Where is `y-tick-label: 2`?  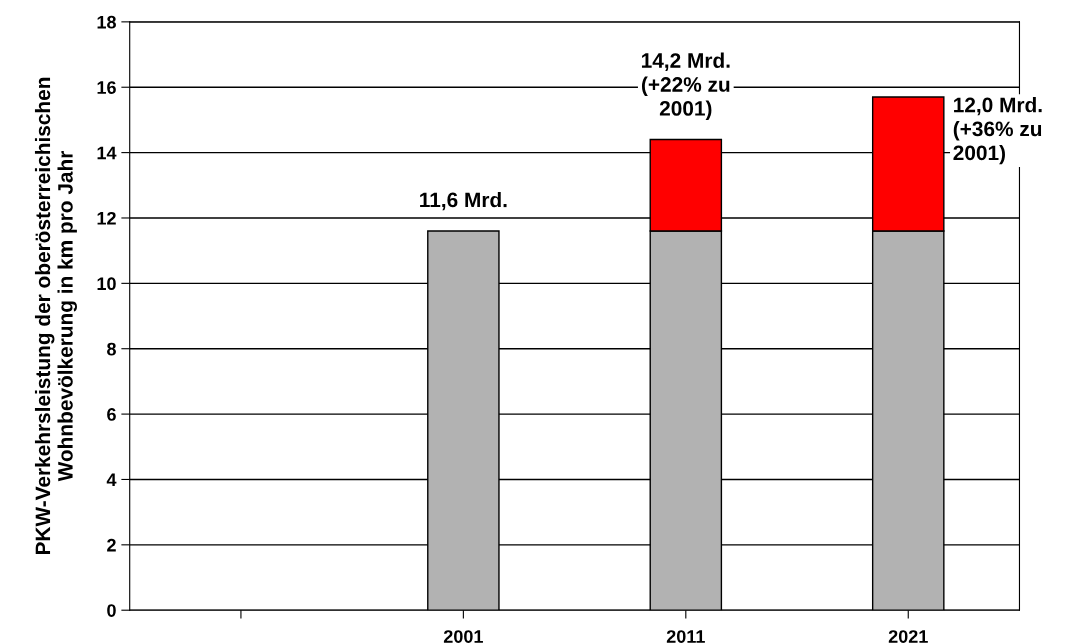 y-tick-label: 2 is located at coordinates (111, 545).